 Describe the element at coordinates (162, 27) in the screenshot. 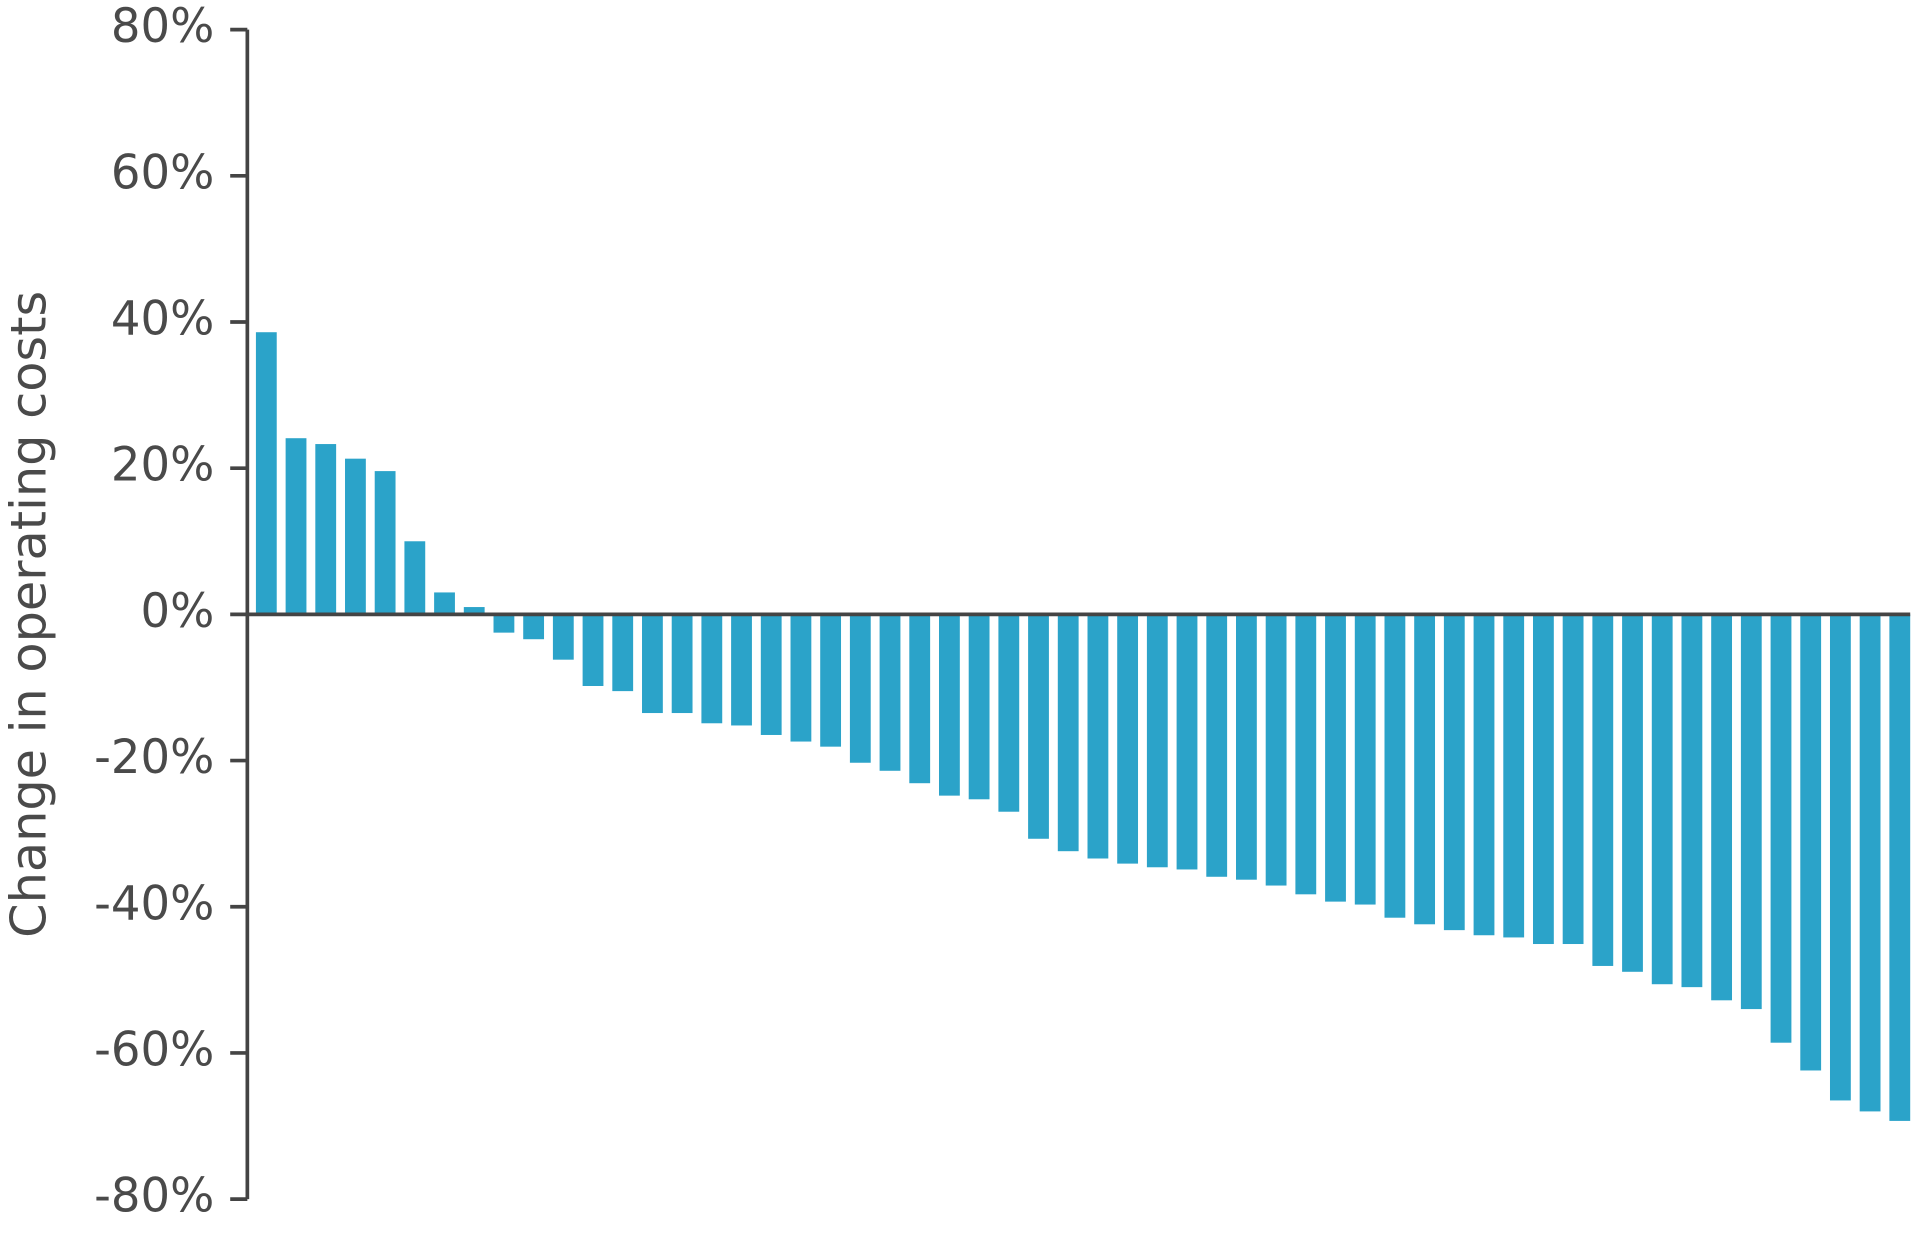

I see `y-tick-label: 80%` at that location.